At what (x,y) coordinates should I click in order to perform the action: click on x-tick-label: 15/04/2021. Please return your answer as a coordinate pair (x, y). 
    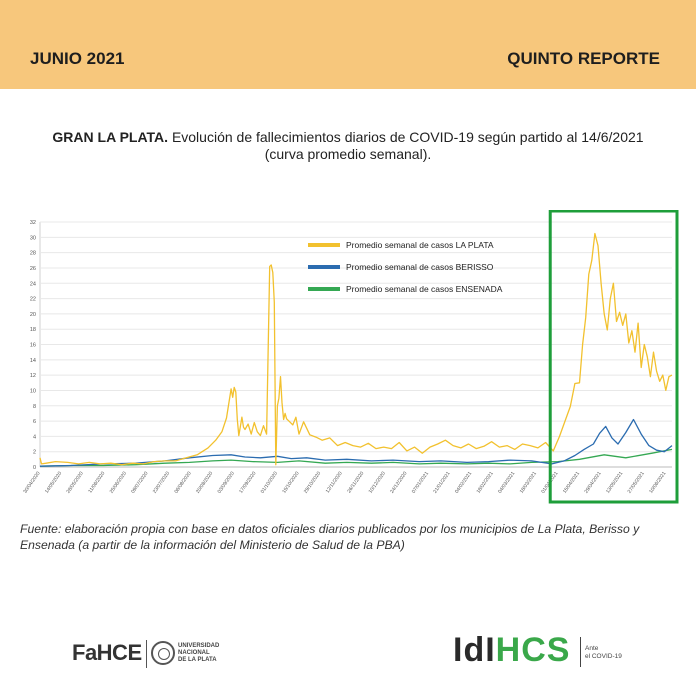
    Looking at the image, I should click on (571, 483).